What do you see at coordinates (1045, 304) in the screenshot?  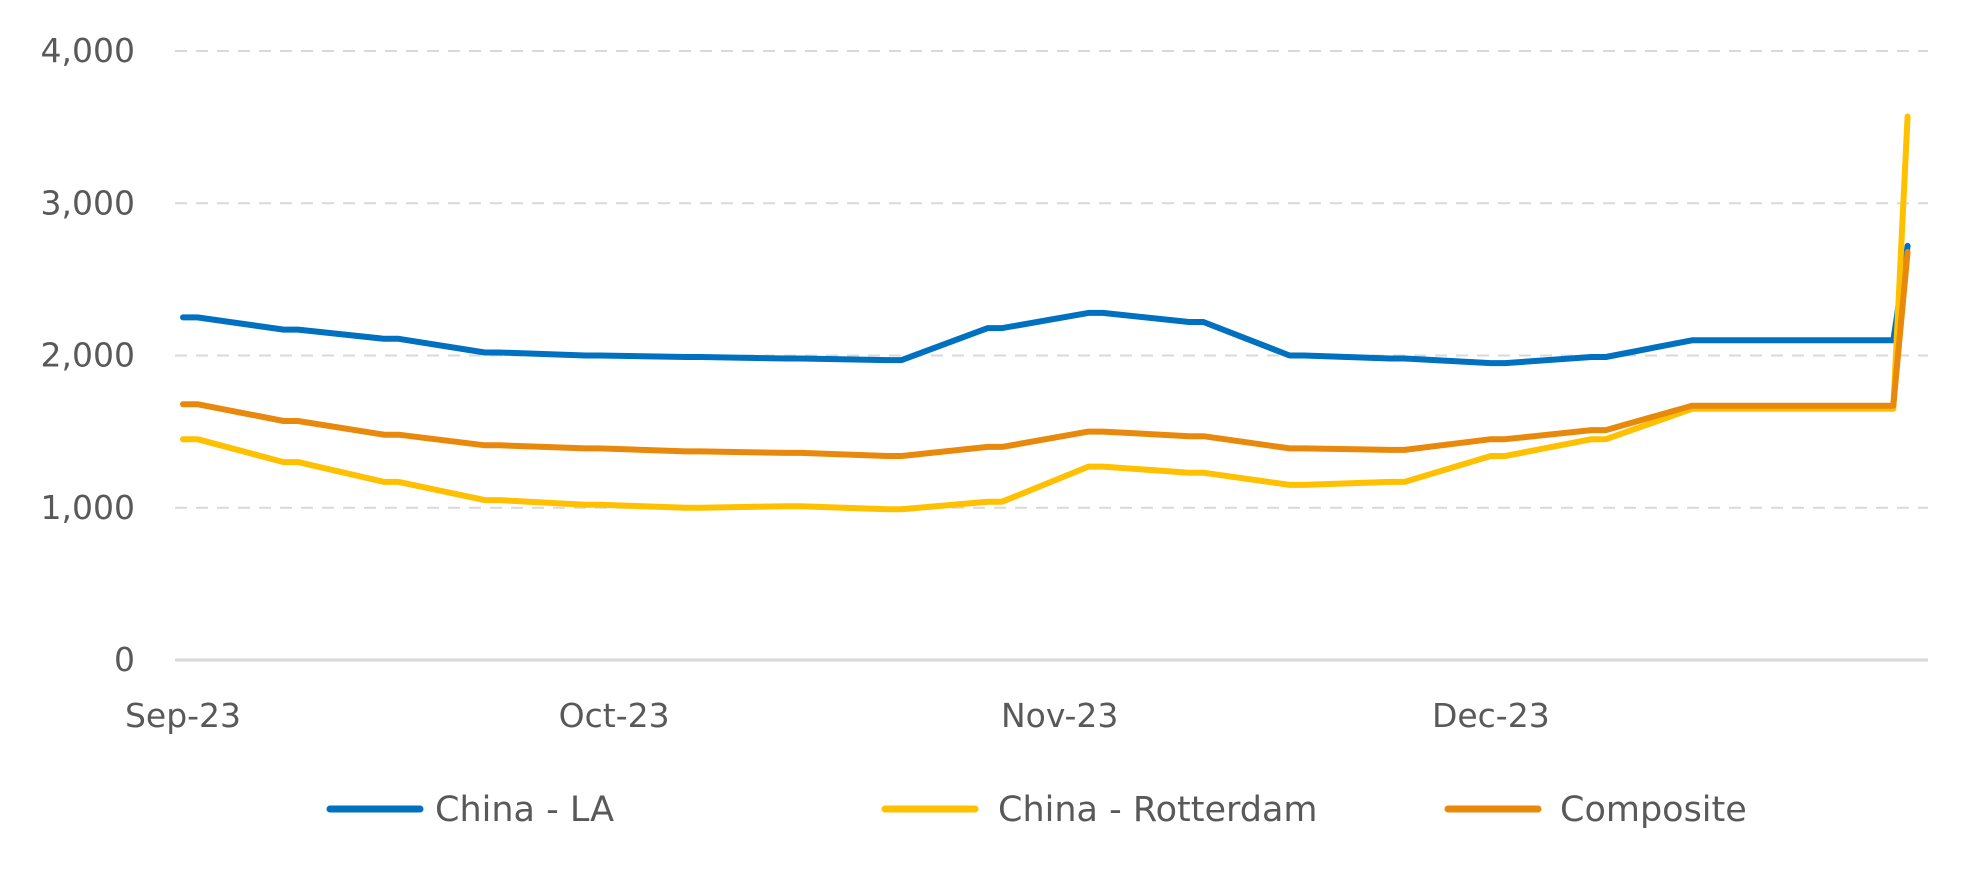 I see `series-line-china-la` at bounding box center [1045, 304].